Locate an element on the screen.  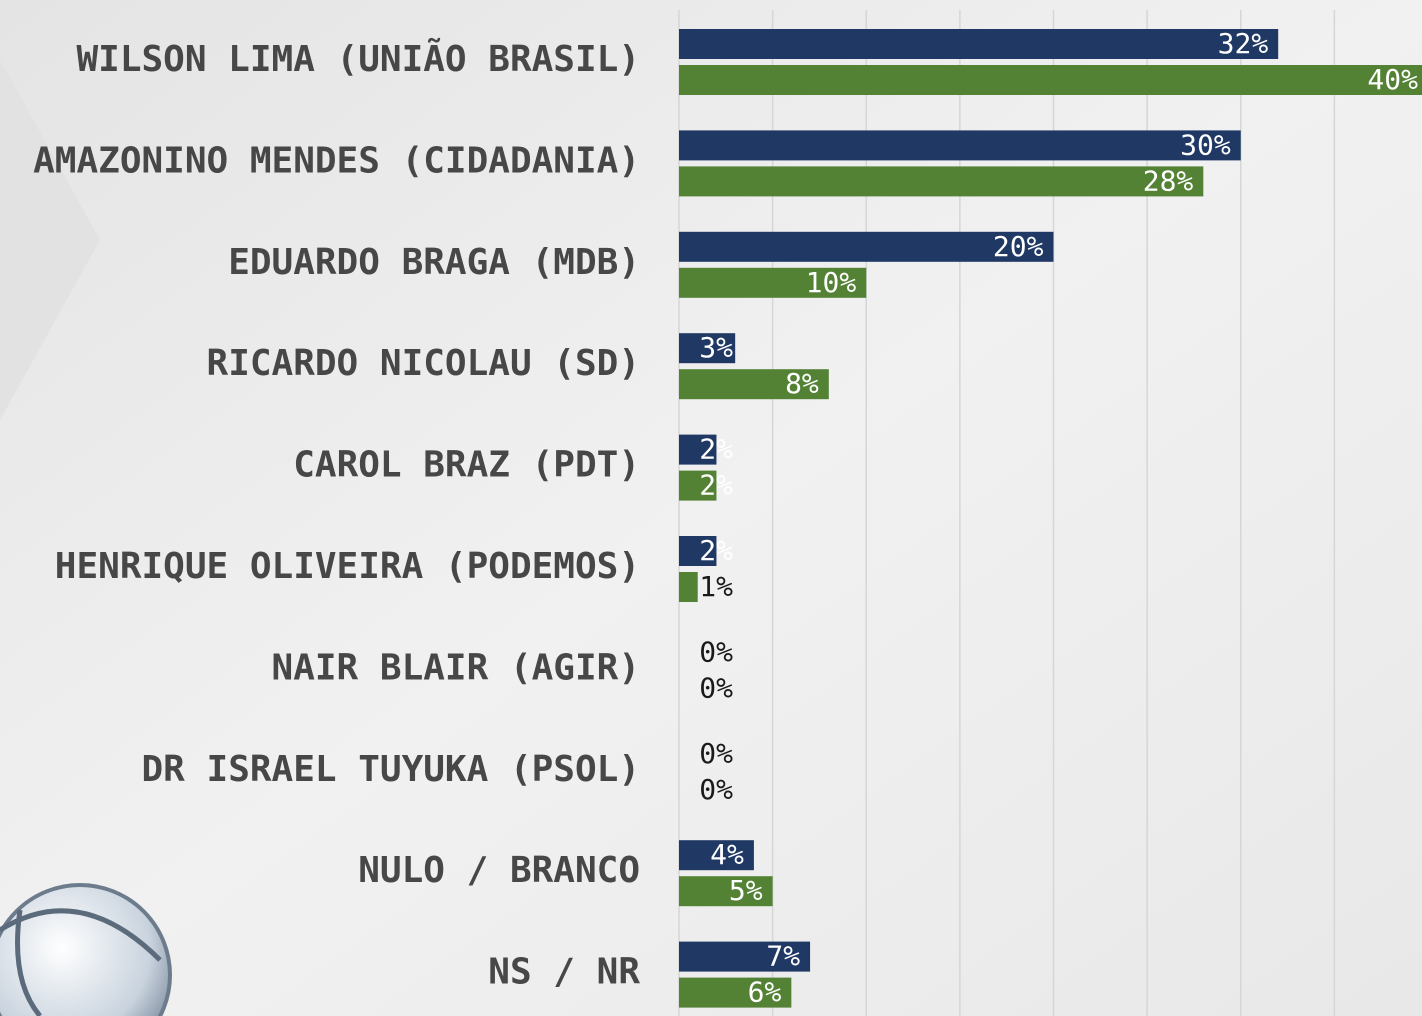
category-label: HENRIQUE OLIVEIRA (PODEMOS) is located at coordinates (347, 566).